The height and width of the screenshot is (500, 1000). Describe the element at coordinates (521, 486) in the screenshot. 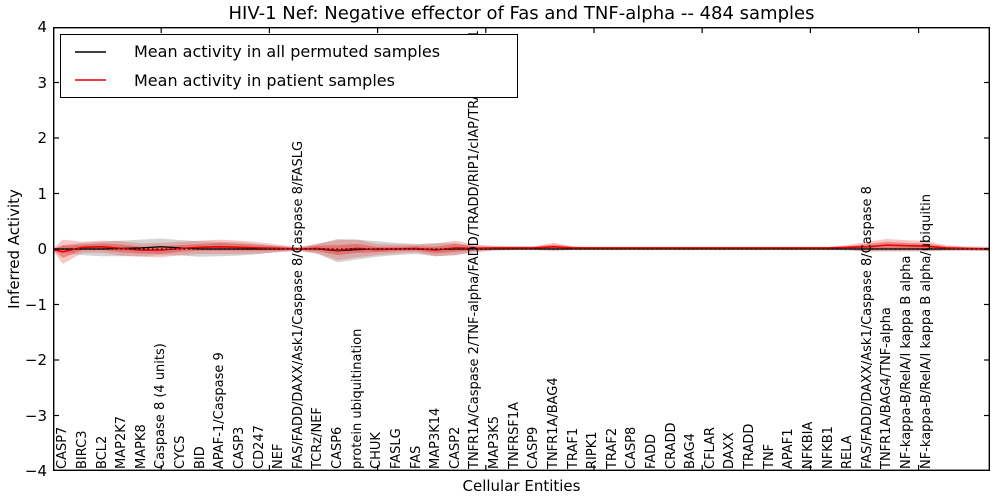

I see `x-axis-title: Cellular Entities` at that location.